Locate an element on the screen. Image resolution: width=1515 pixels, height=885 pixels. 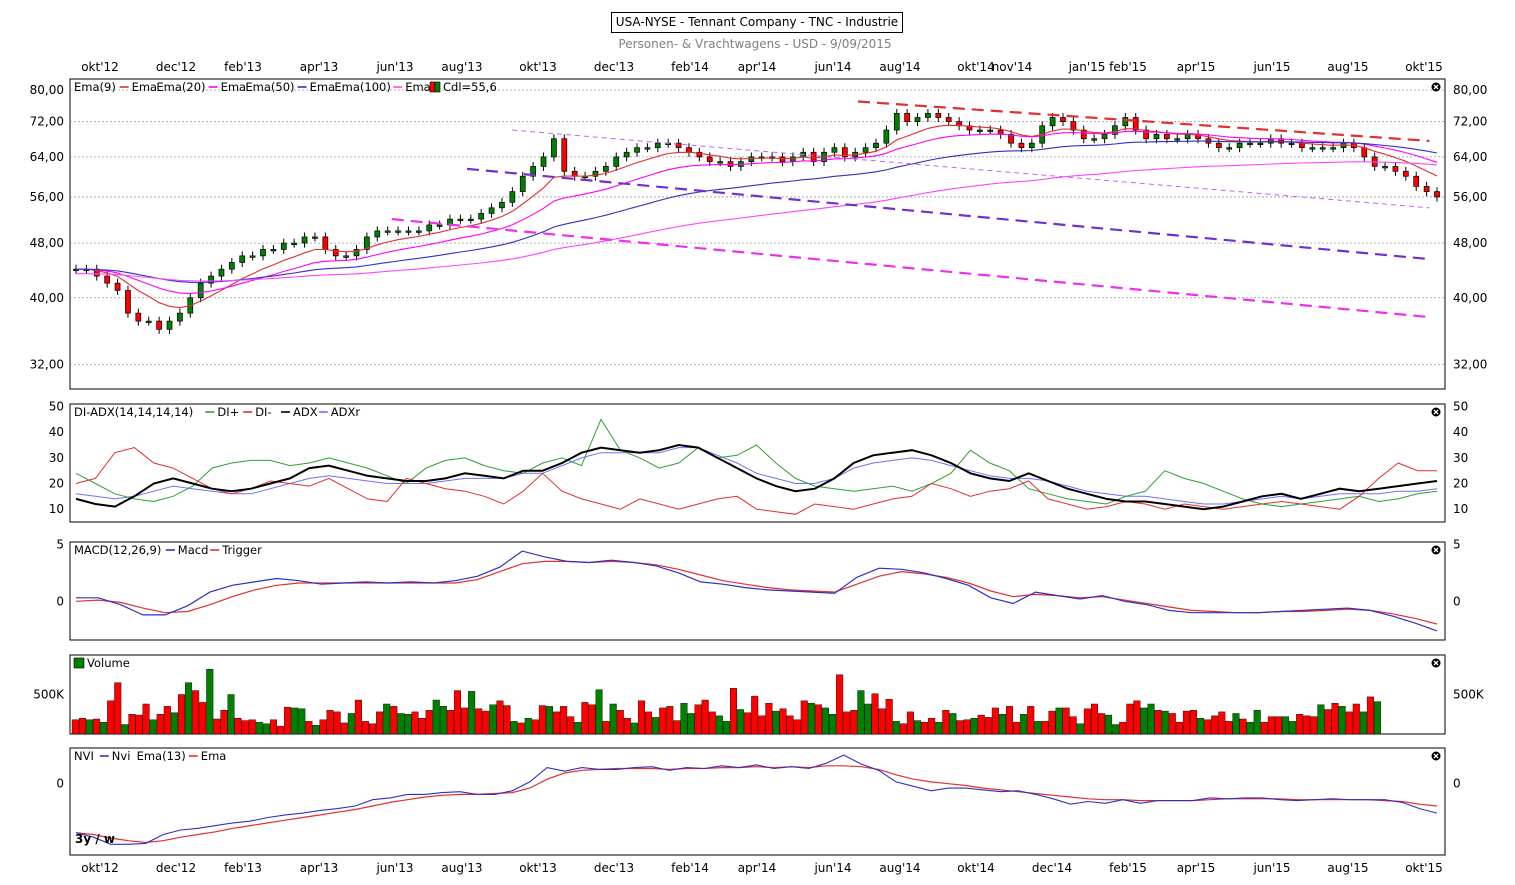
price-close-icon is located at coordinates (1436, 87).